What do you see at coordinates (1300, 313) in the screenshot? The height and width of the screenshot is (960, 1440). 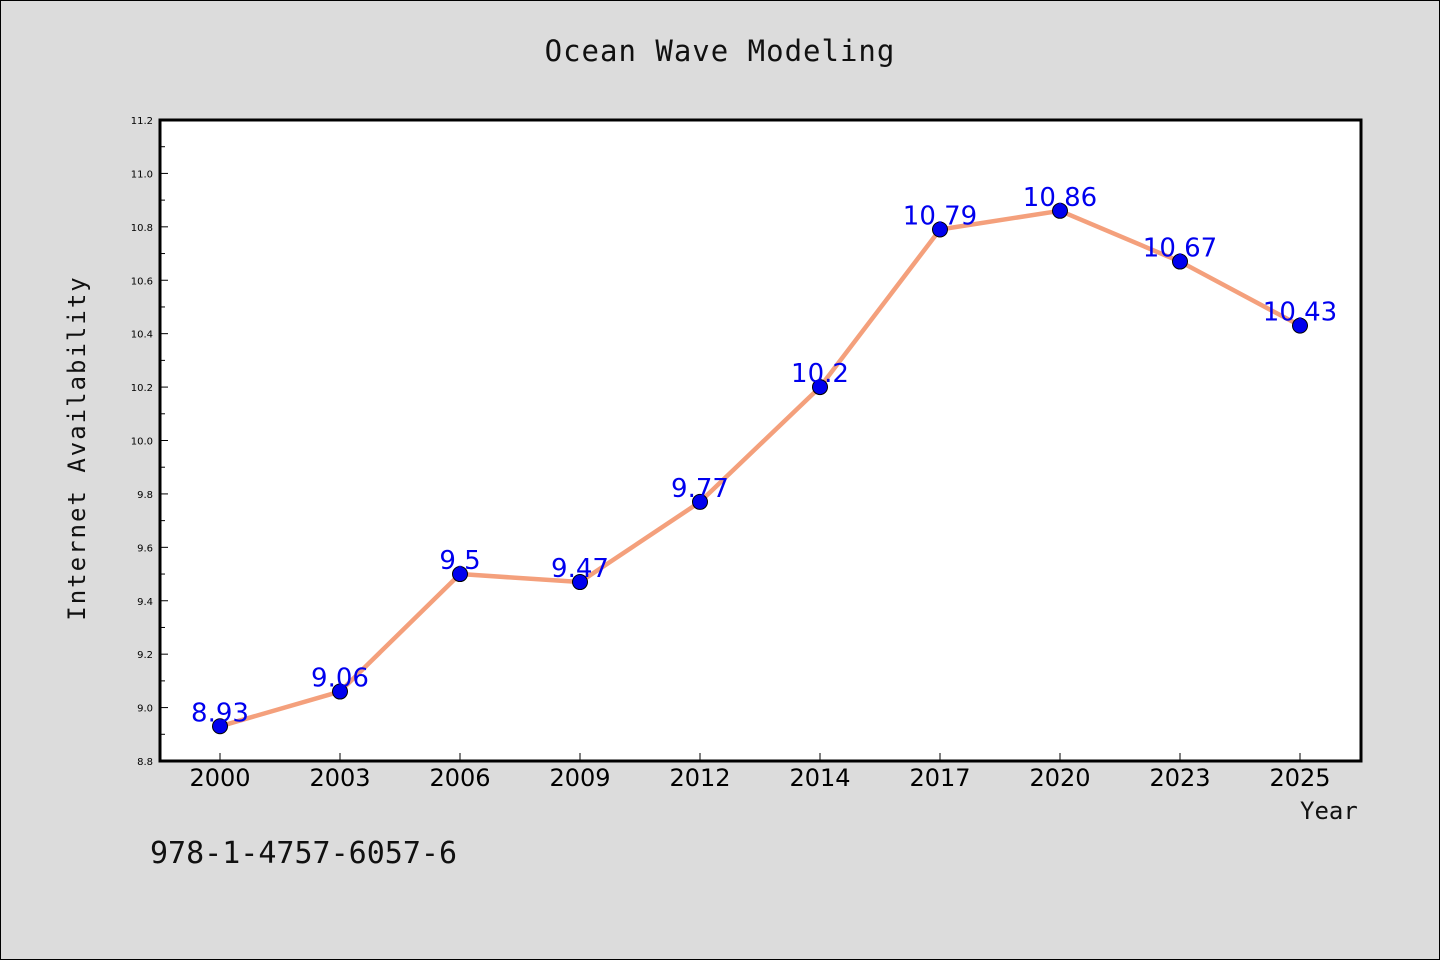 I see `data-label: 10.43` at bounding box center [1300, 313].